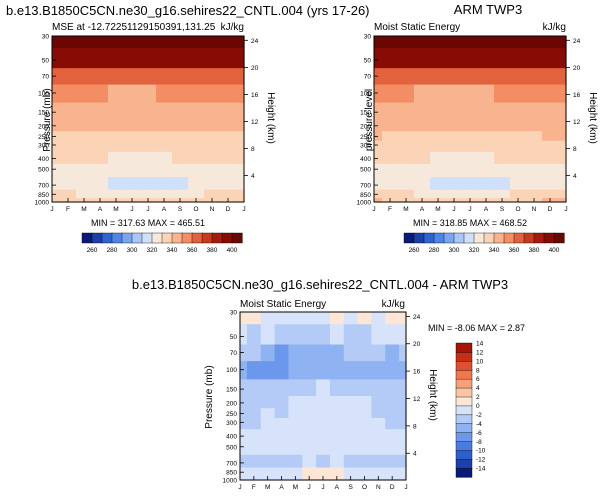 Image resolution: width=602 pixels, height=497 pixels. What do you see at coordinates (534, 250) in the screenshot?
I see `obs-colorbar-label: 380` at bounding box center [534, 250].